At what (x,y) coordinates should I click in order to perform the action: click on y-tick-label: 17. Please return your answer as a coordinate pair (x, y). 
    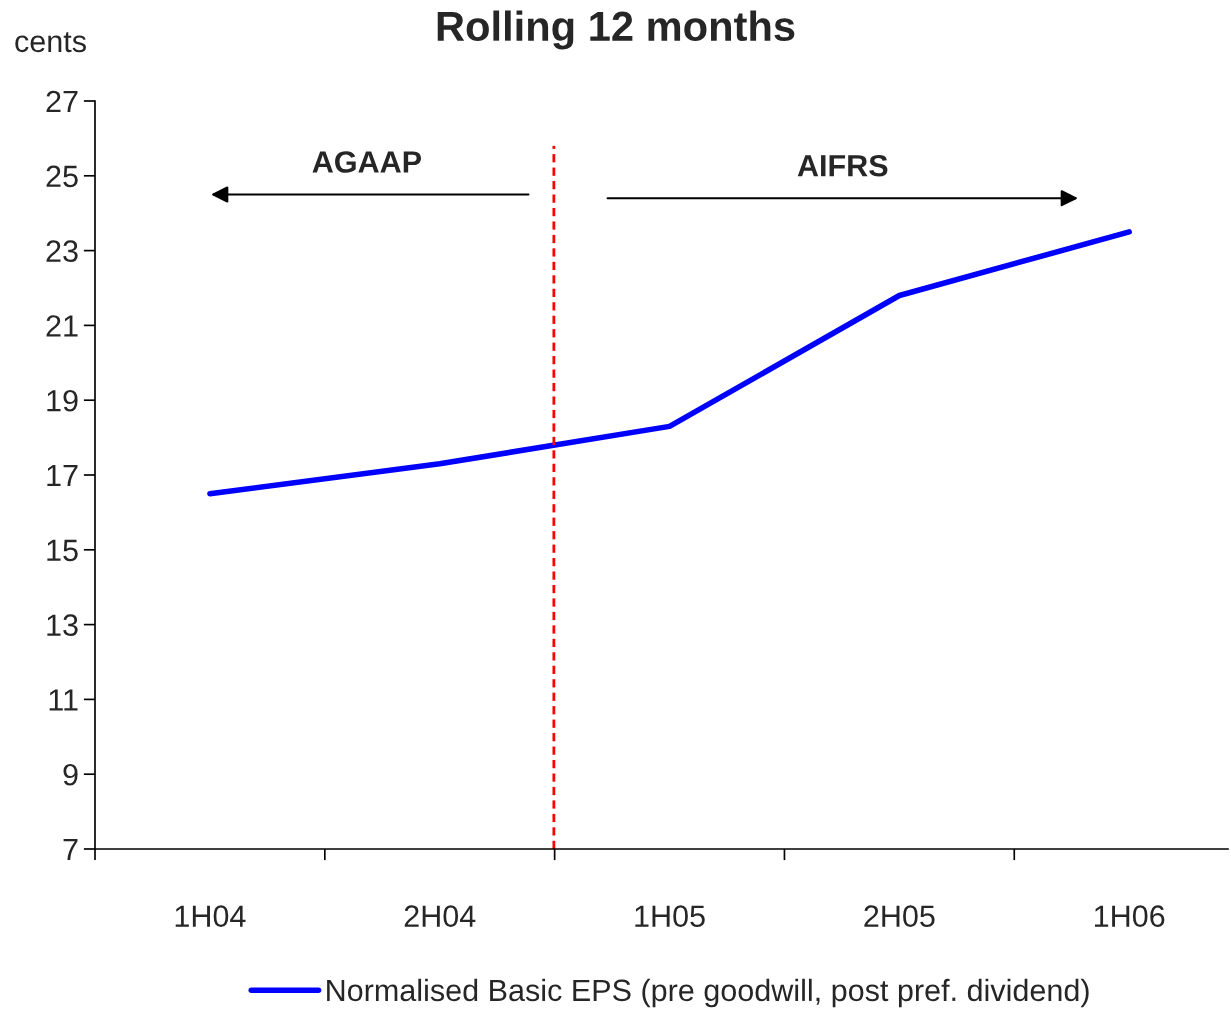
    Looking at the image, I should click on (62, 476).